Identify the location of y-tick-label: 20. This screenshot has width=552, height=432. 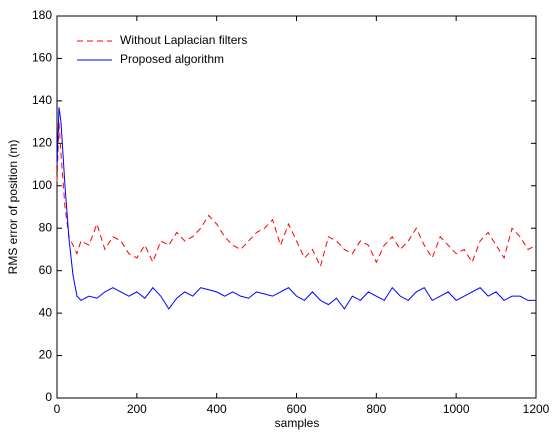
(46, 355).